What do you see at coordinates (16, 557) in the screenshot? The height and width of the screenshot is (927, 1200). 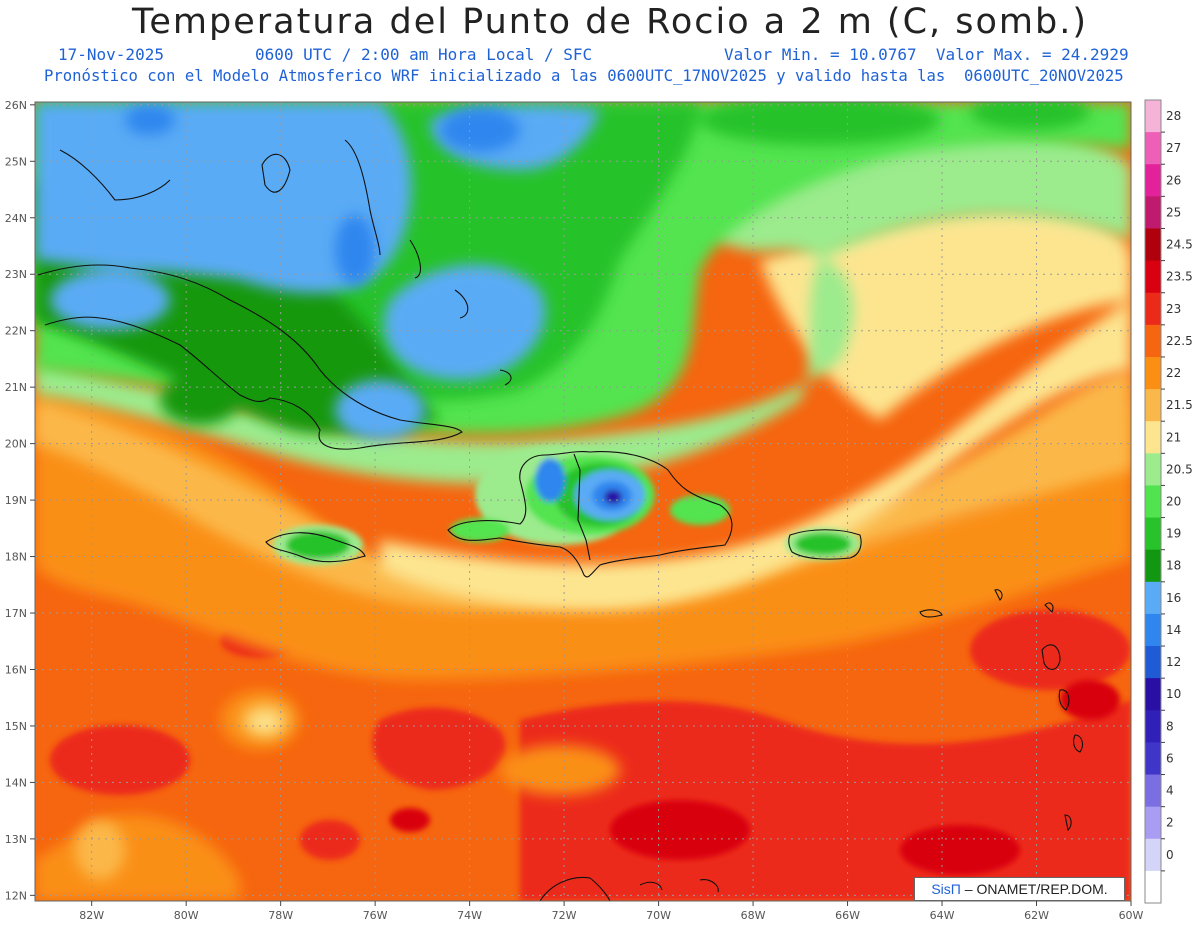 I see `lat-label: 18N` at bounding box center [16, 557].